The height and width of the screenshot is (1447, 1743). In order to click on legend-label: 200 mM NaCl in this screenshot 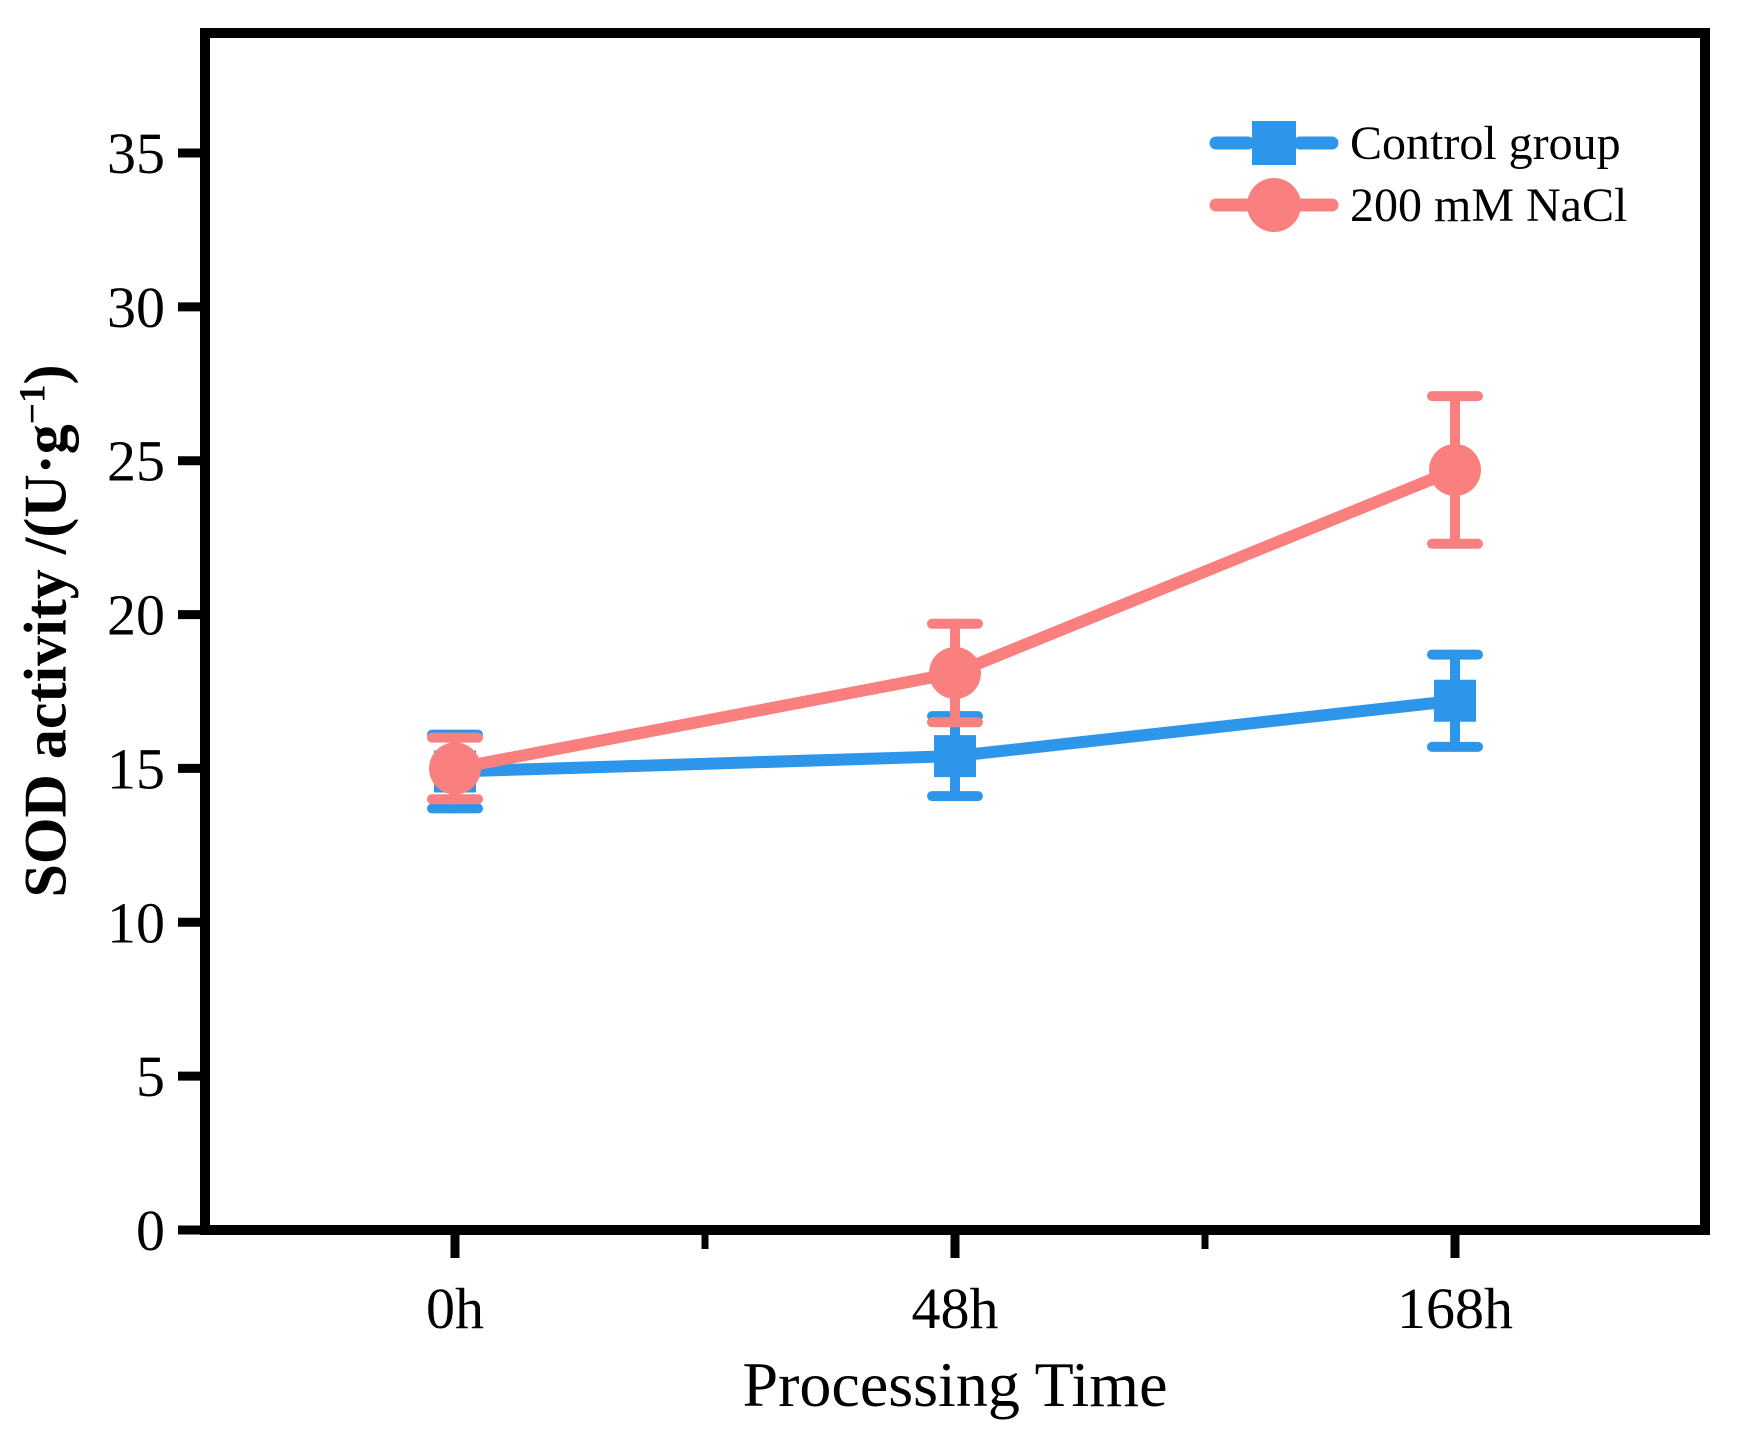, I will do `click(1489, 205)`.